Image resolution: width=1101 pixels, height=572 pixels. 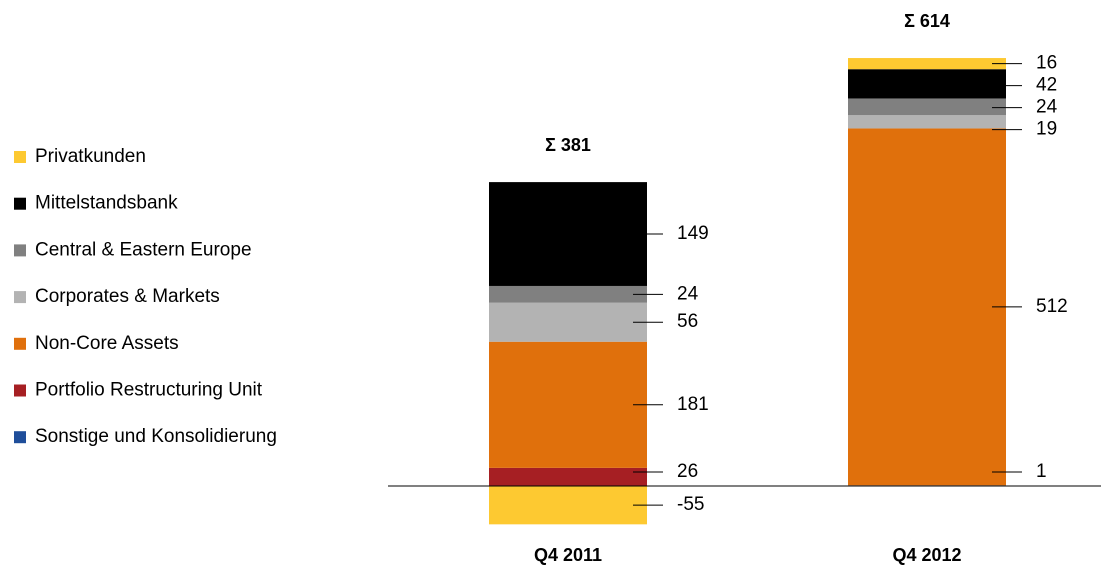 What do you see at coordinates (107, 343) in the screenshot?
I see `legend-label: Non-Core Assets` at bounding box center [107, 343].